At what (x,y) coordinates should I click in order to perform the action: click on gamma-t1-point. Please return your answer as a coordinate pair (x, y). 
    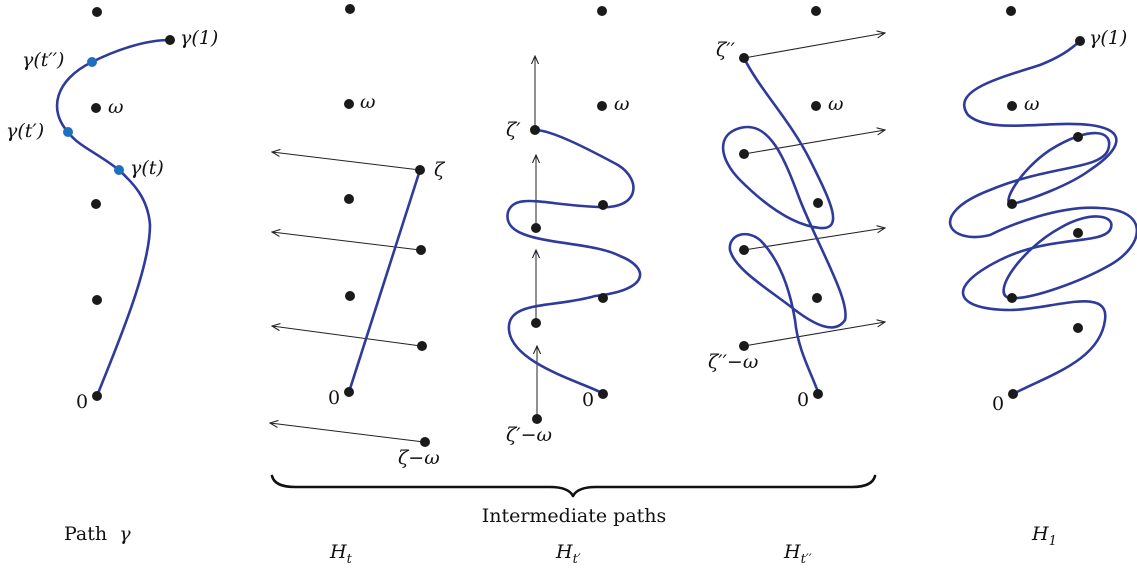
    Looking at the image, I should click on (68, 132).